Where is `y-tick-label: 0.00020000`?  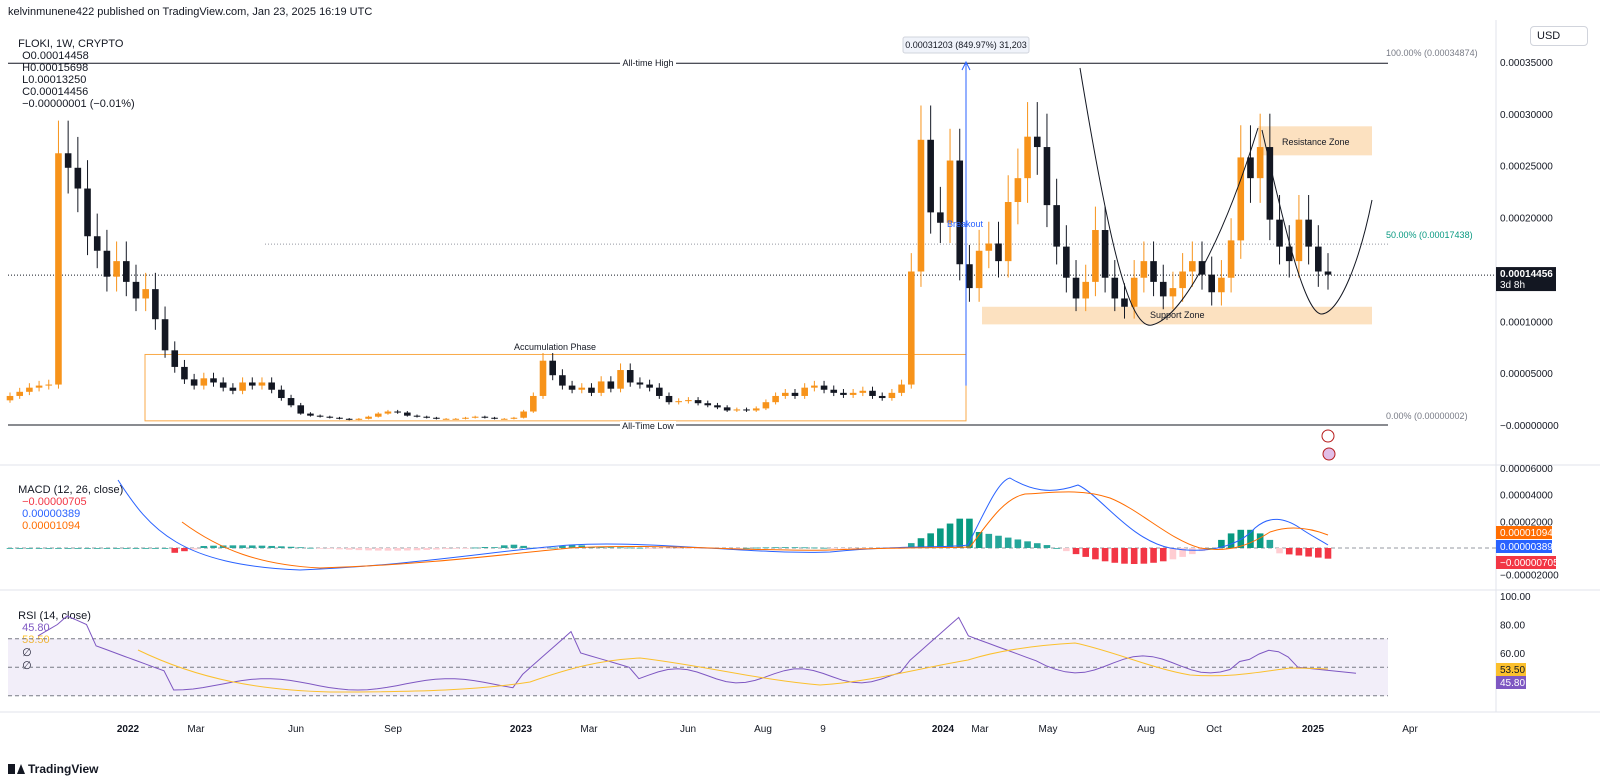
y-tick-label: 0.00020000 is located at coordinates (1526, 219).